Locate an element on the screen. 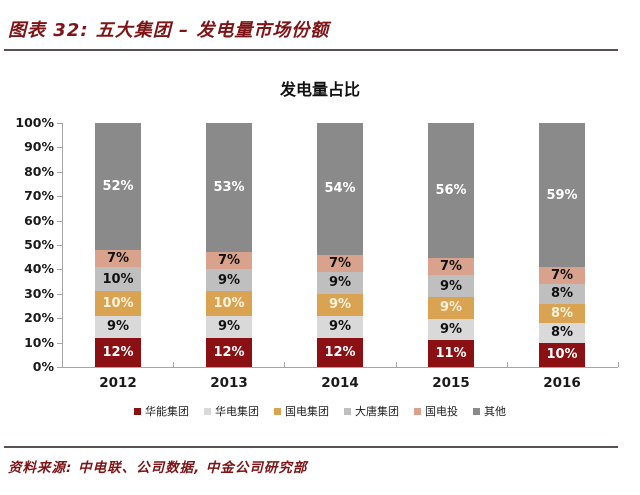 The image size is (640, 495). y-axis-line is located at coordinates (62, 245).